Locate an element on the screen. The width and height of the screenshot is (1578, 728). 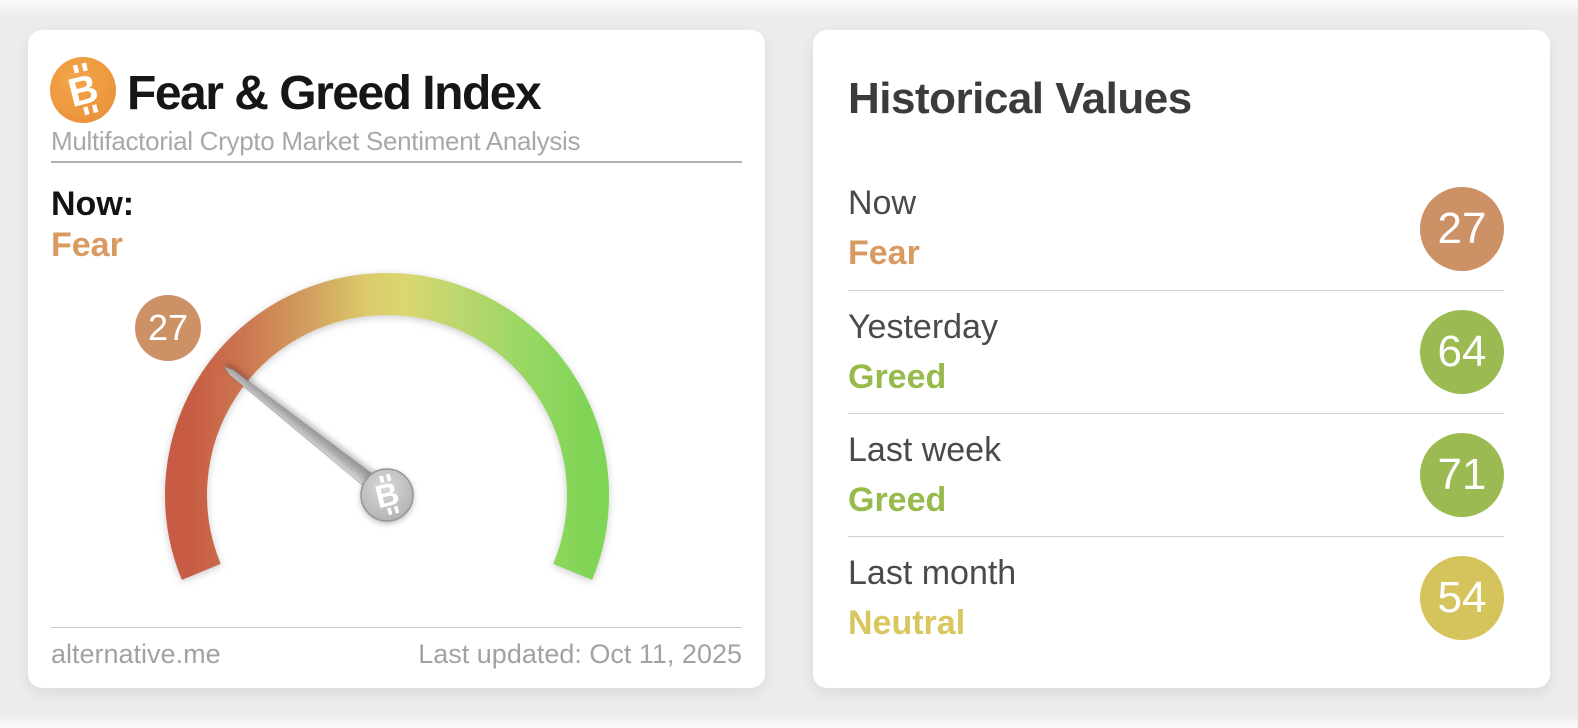
value-badge: 27 is located at coordinates (1462, 228).